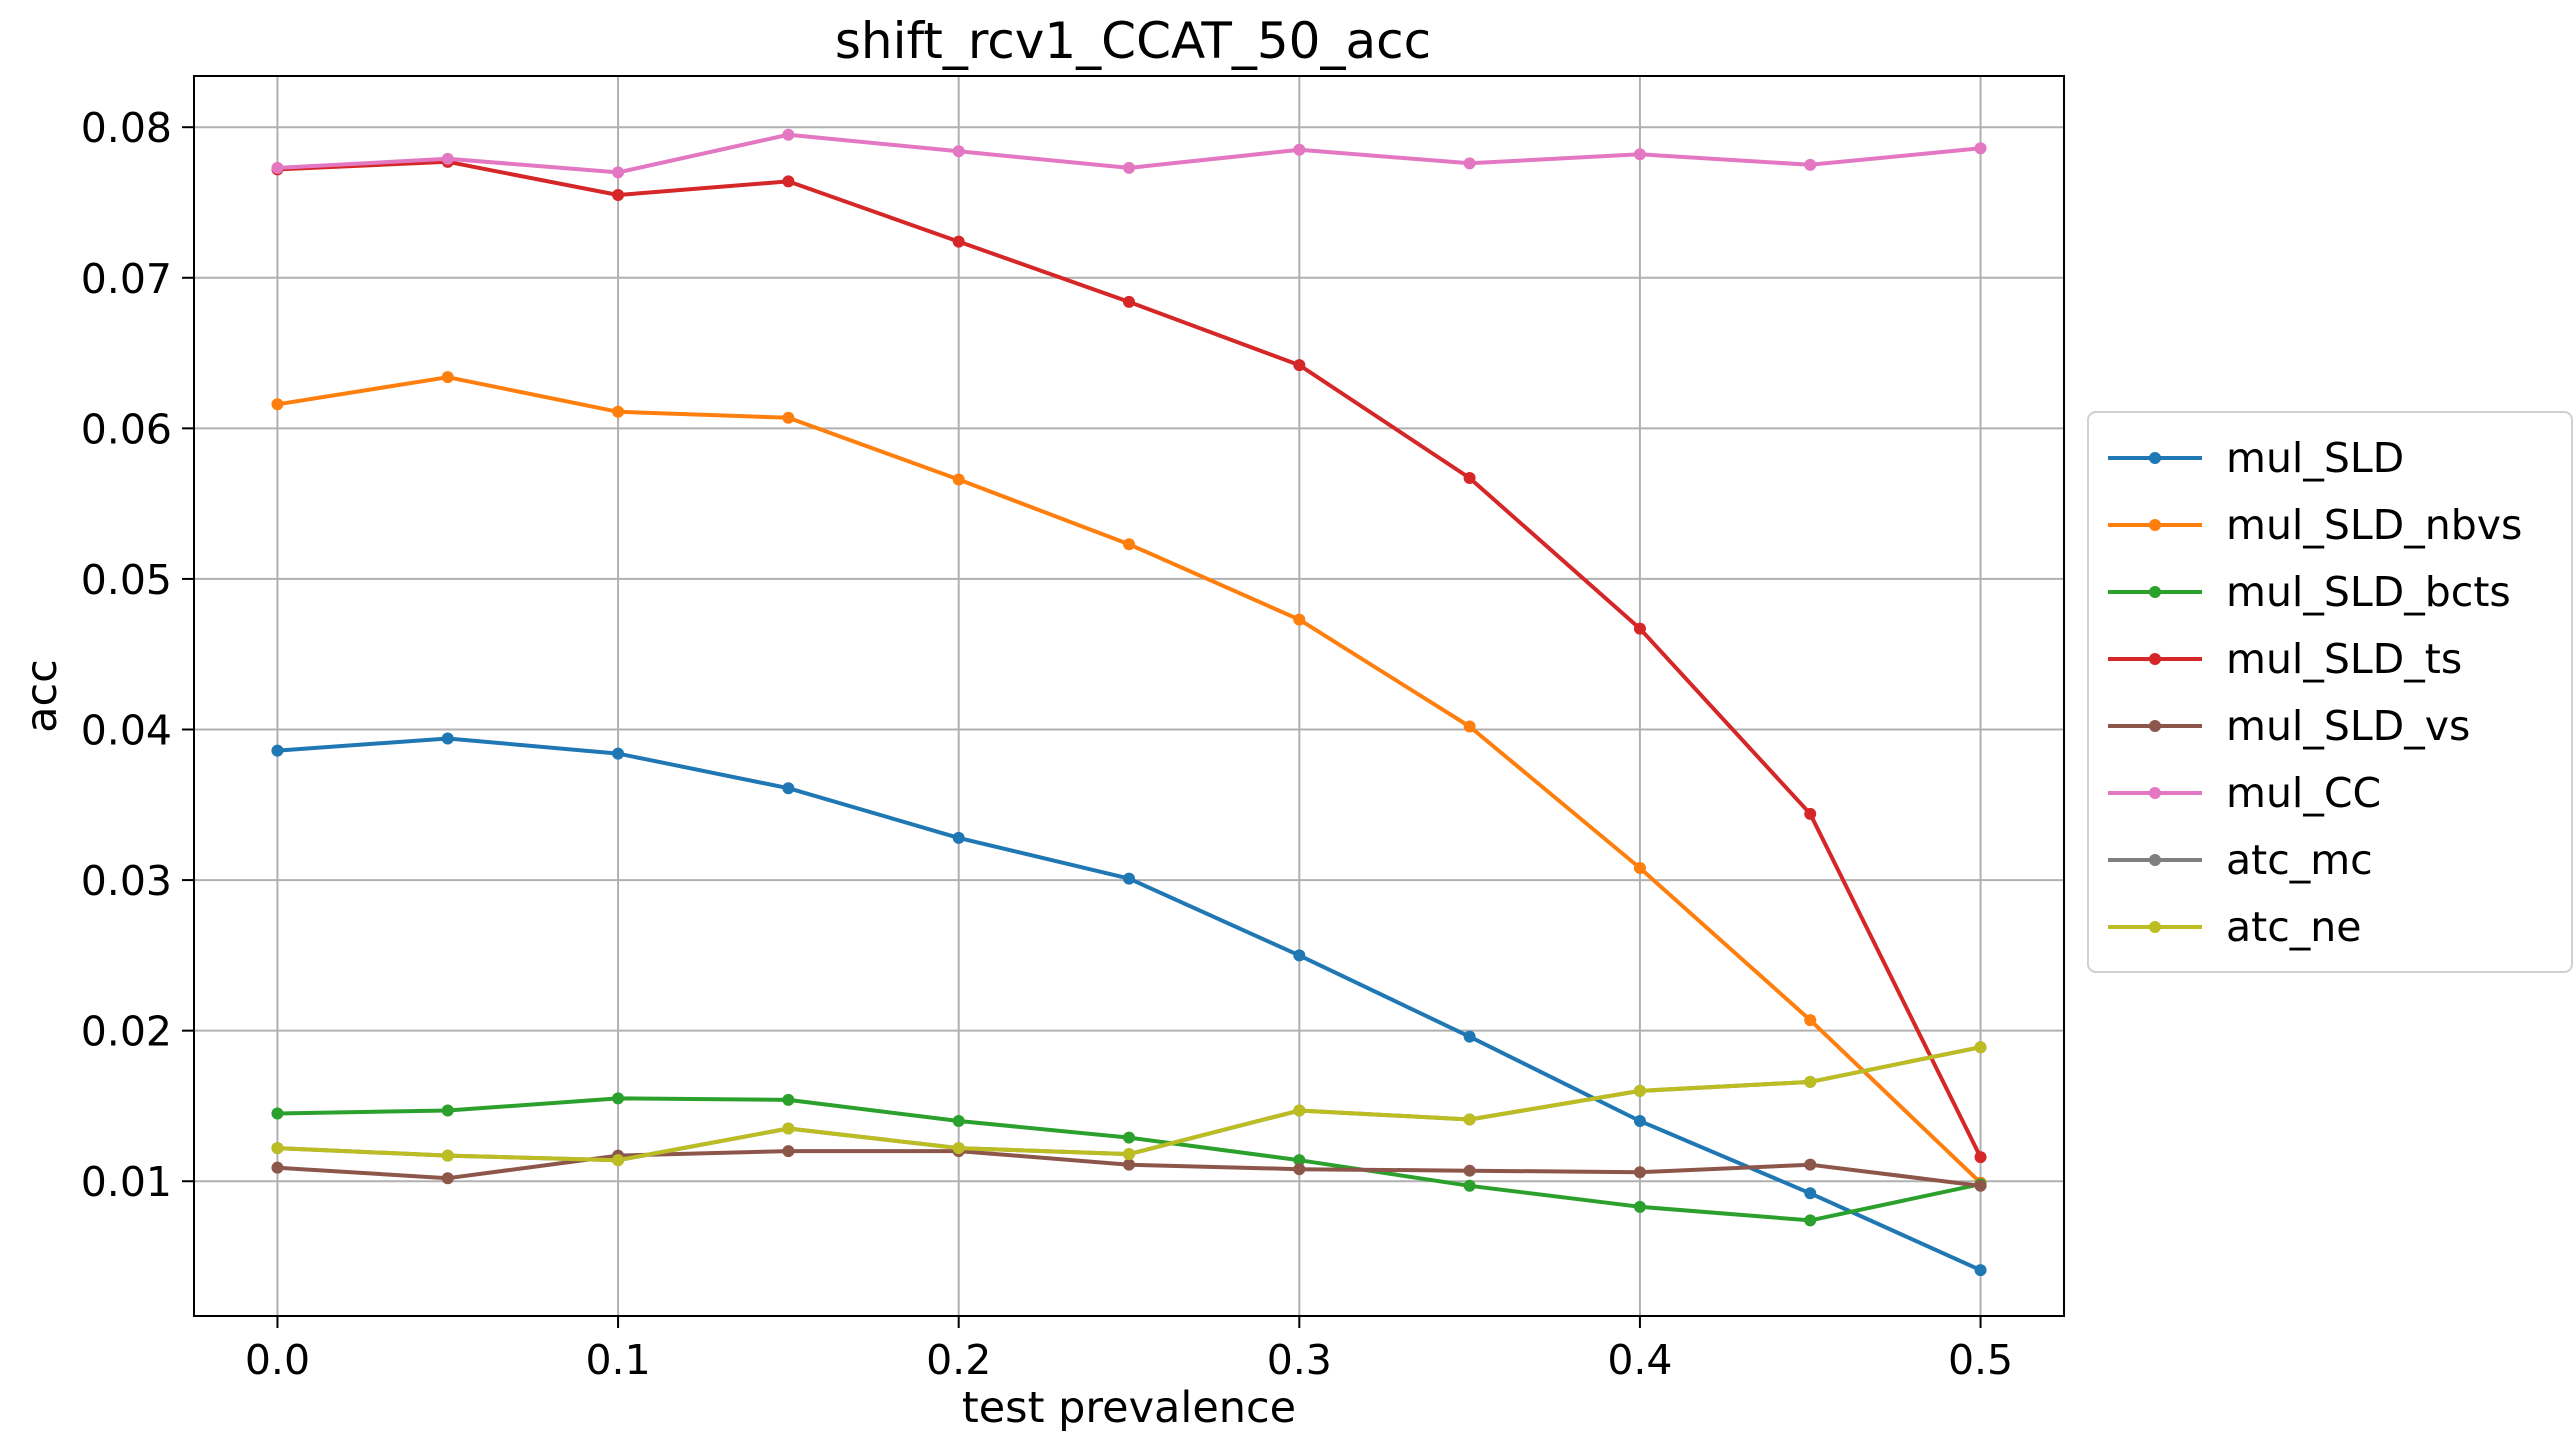  Describe the element at coordinates (1129, 1408) in the screenshot. I see `x-axis-label: test prevalence` at that location.